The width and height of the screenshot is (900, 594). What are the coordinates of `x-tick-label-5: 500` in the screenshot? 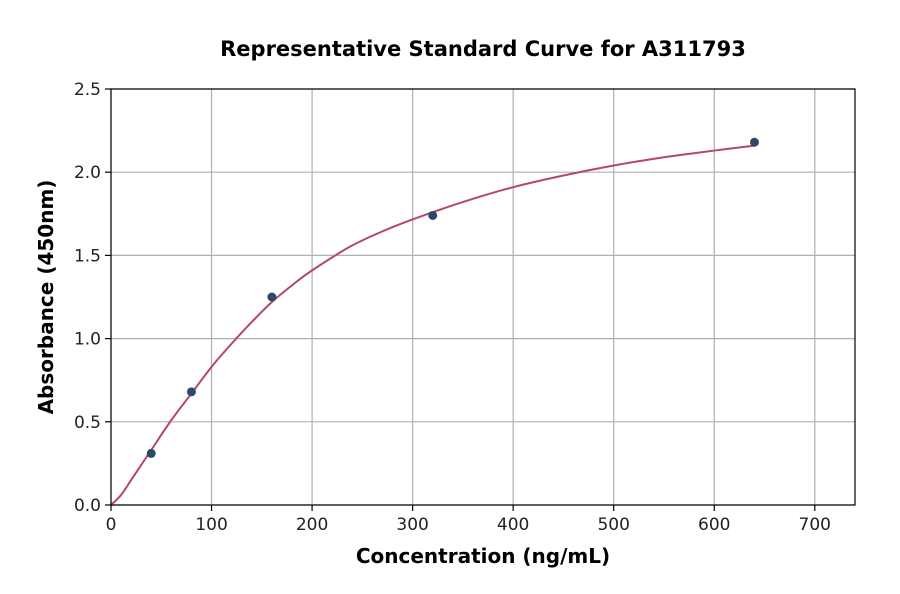 It's located at (613, 525).